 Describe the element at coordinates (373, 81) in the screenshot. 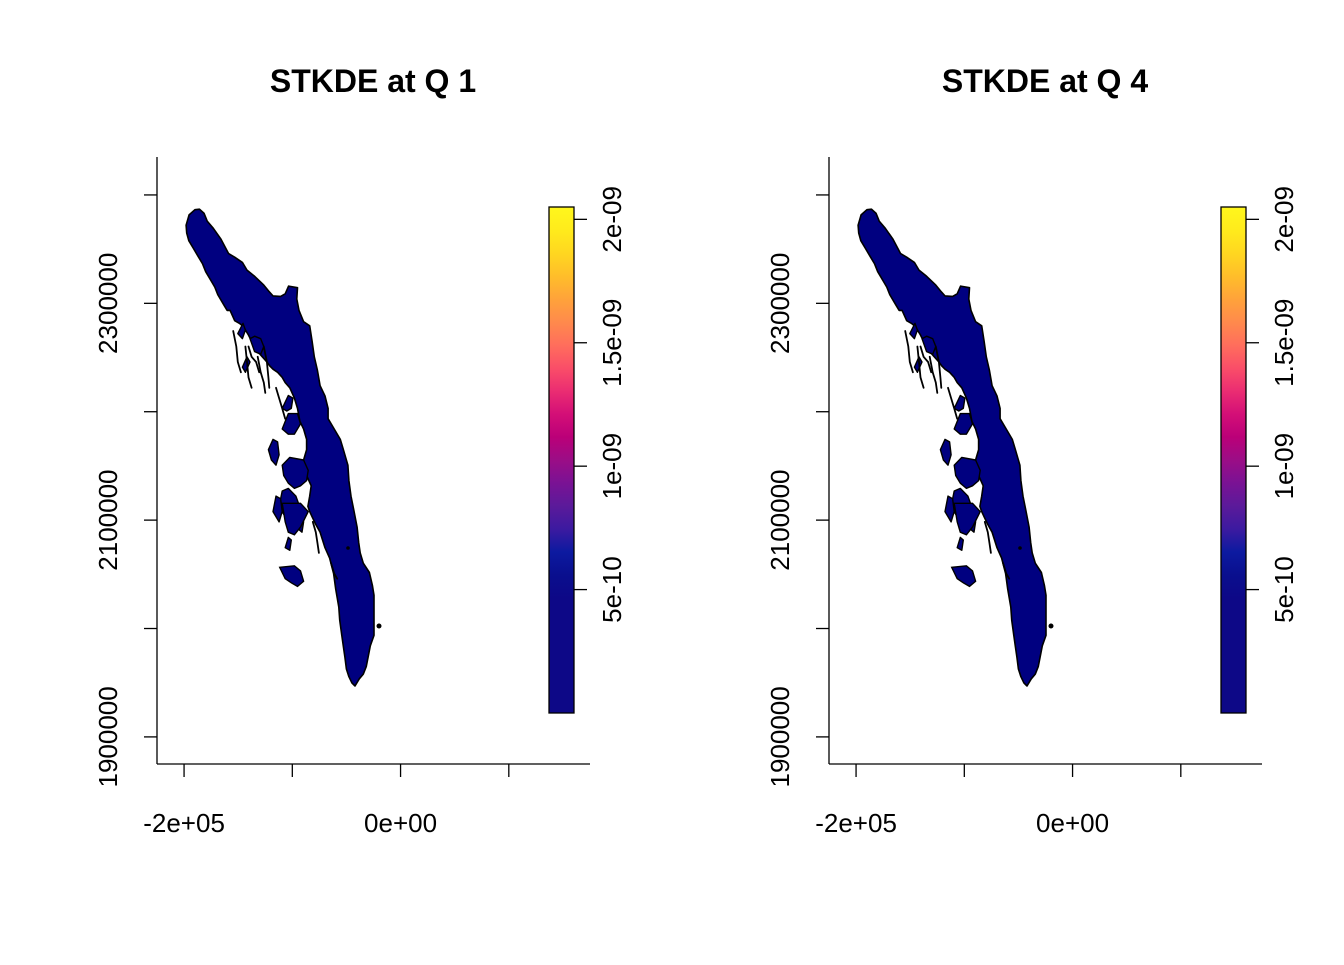

I see `chart-title: STKDE at Q 1` at that location.